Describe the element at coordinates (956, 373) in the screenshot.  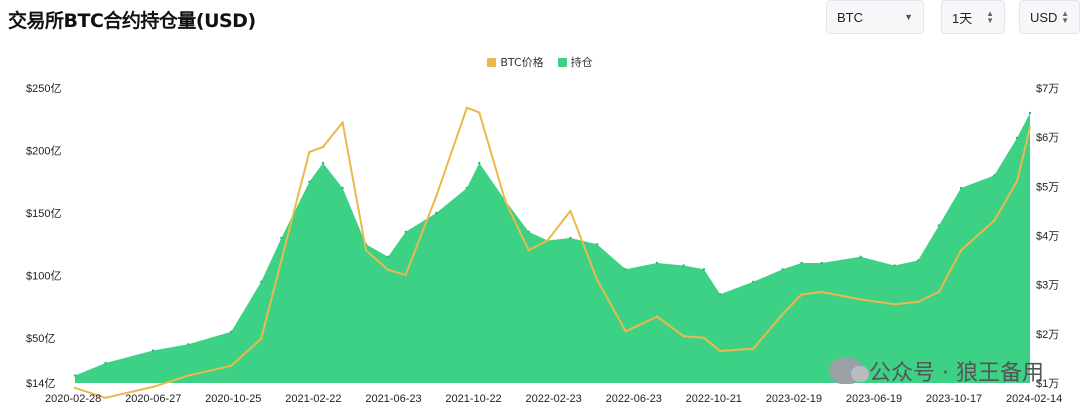
I see `watermark-text: 公众号 · 狼王备用` at that location.